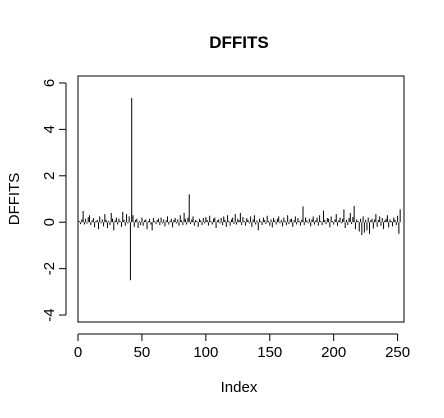 The width and height of the screenshot is (444, 418). I want to click on x-axis-label: Index, so click(239, 387).